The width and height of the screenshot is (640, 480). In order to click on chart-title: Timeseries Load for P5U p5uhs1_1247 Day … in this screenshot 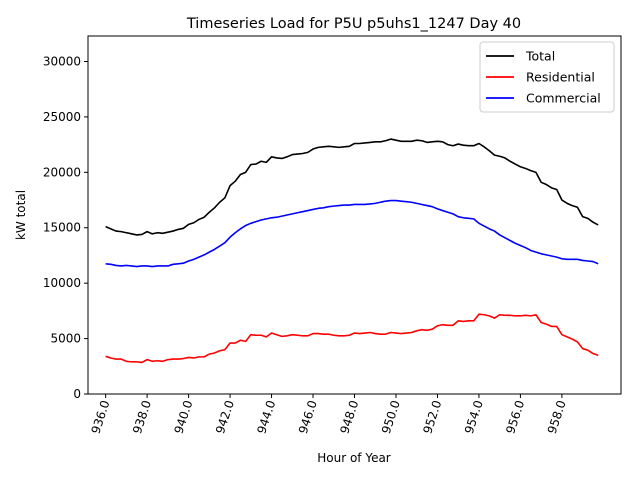, I will do `click(353, 24)`.